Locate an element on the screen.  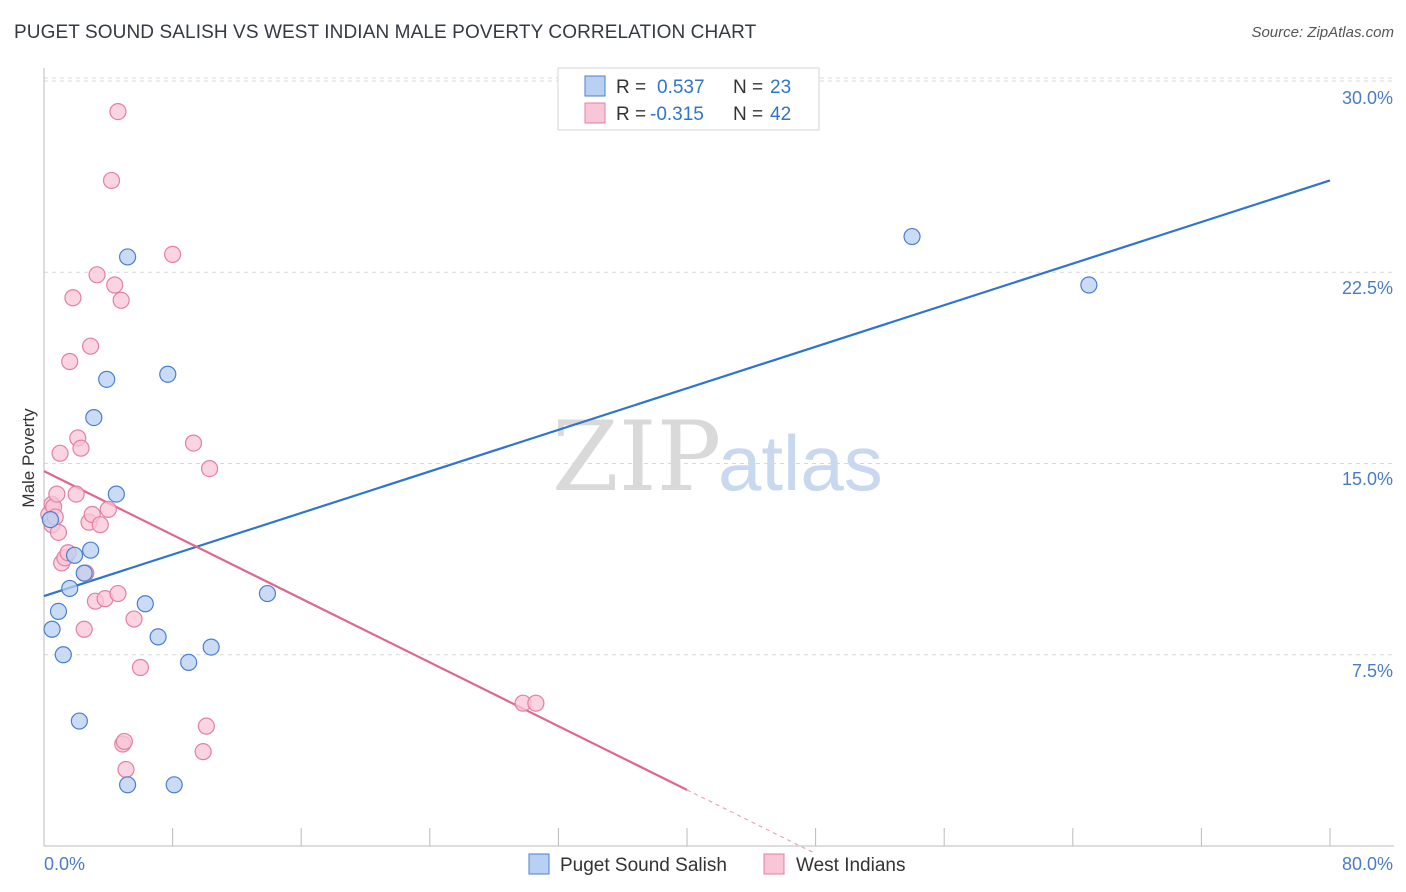
watermark: ZIP atlas is located at coordinates (717, 457).